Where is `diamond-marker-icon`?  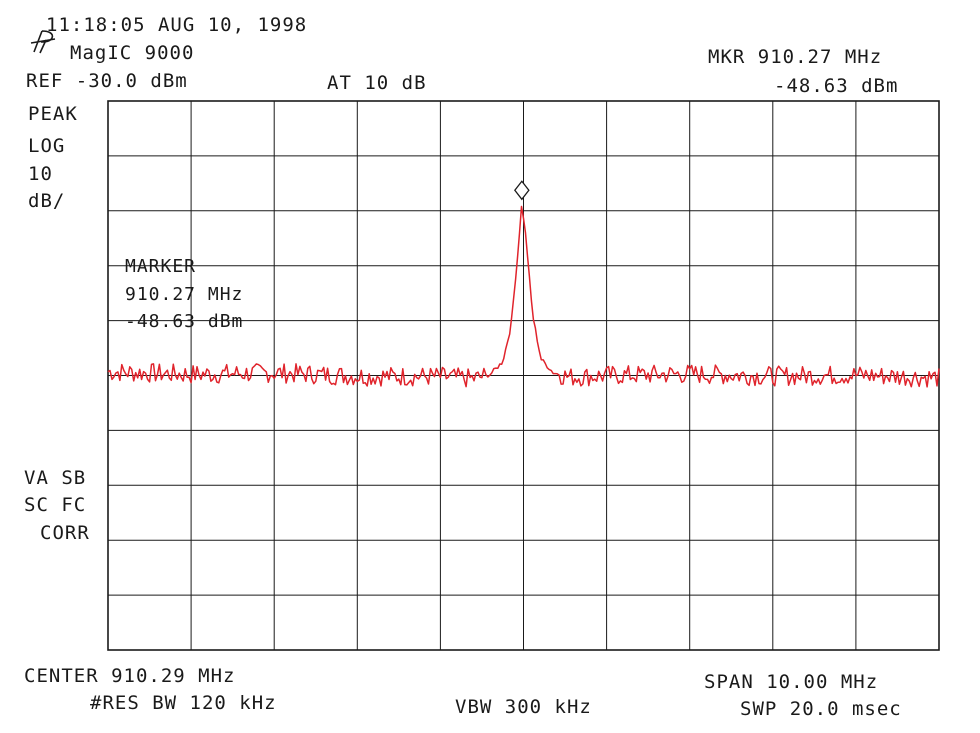
diamond-marker-icon is located at coordinates (522, 190).